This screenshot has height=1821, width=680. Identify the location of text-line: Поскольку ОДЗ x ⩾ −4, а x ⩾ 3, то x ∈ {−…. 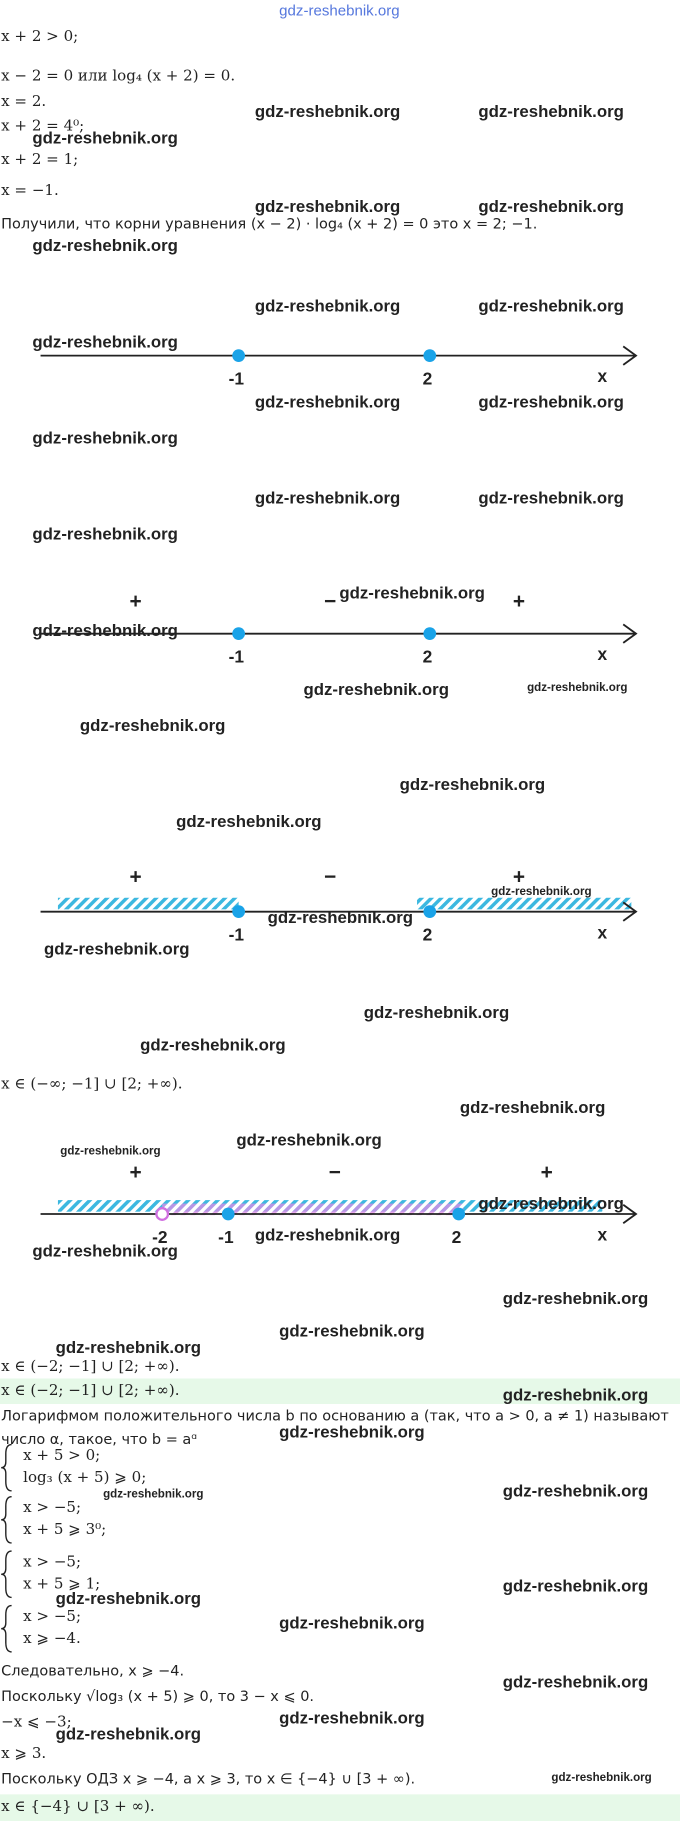
(208, 1779).